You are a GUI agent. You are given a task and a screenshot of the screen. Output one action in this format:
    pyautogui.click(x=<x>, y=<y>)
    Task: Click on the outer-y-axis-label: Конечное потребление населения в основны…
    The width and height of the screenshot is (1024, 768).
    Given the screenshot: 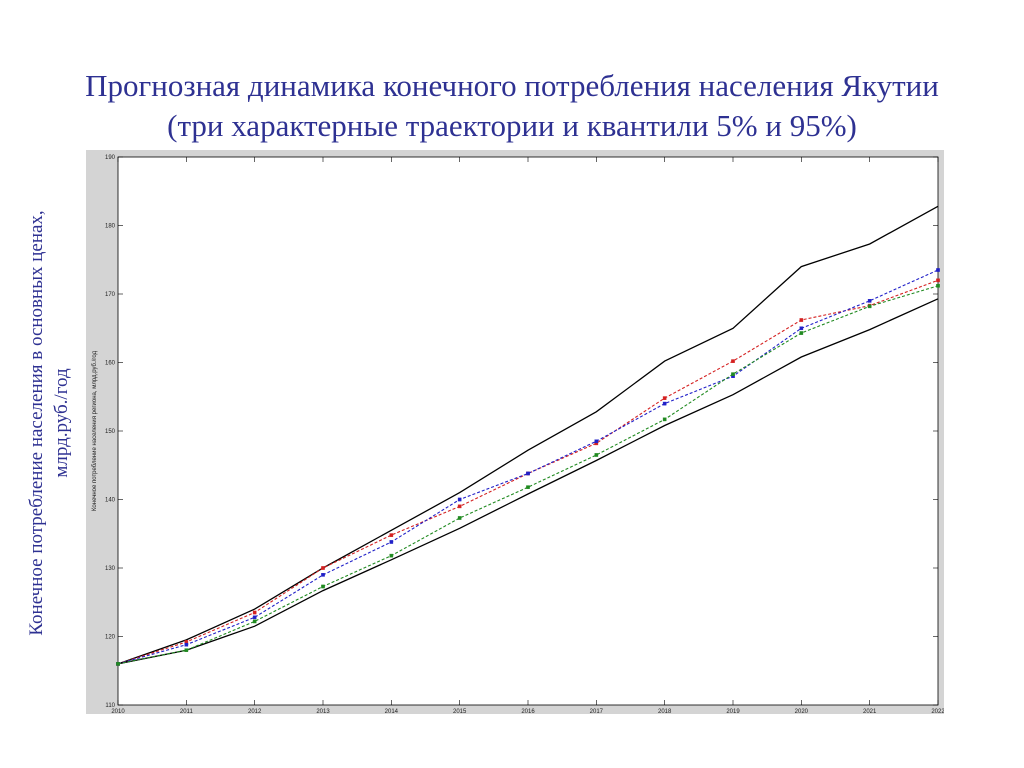 What is the action you would take?
    pyautogui.click(x=49, y=422)
    